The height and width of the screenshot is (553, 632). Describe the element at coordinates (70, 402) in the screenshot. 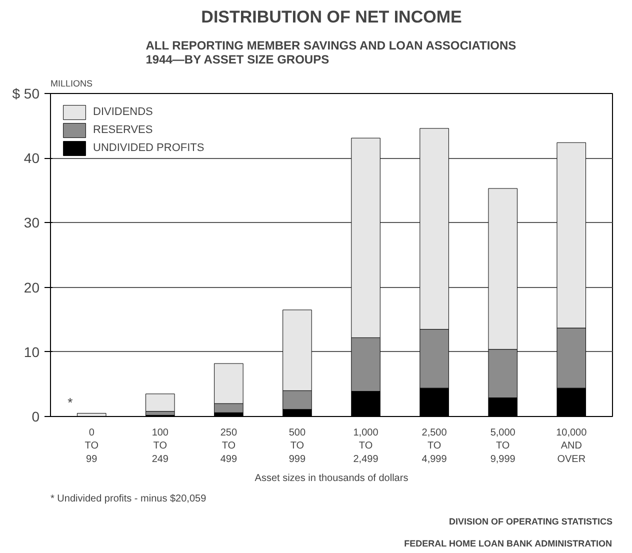

I see `annotation: *` at that location.